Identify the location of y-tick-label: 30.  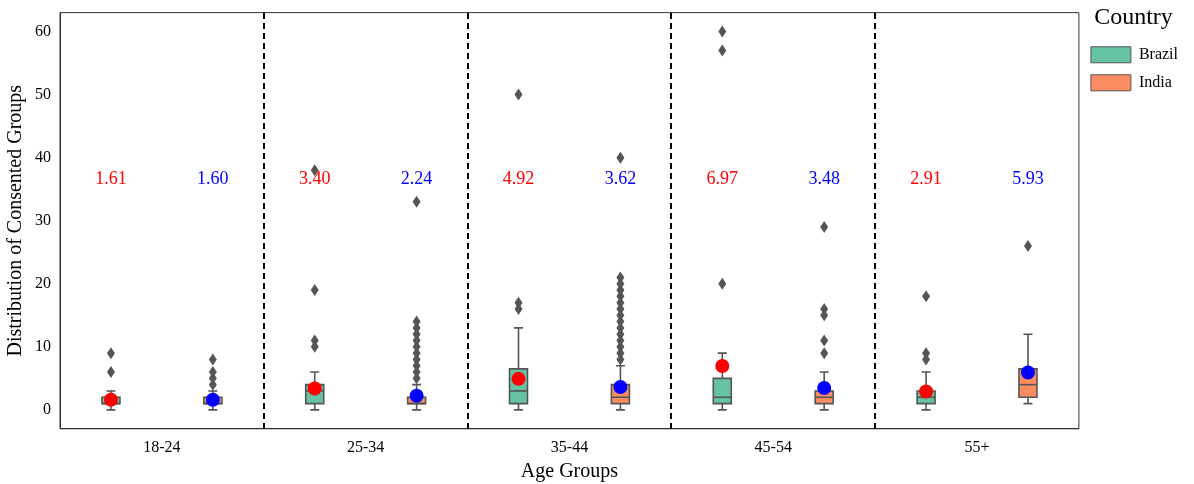
(43, 219).